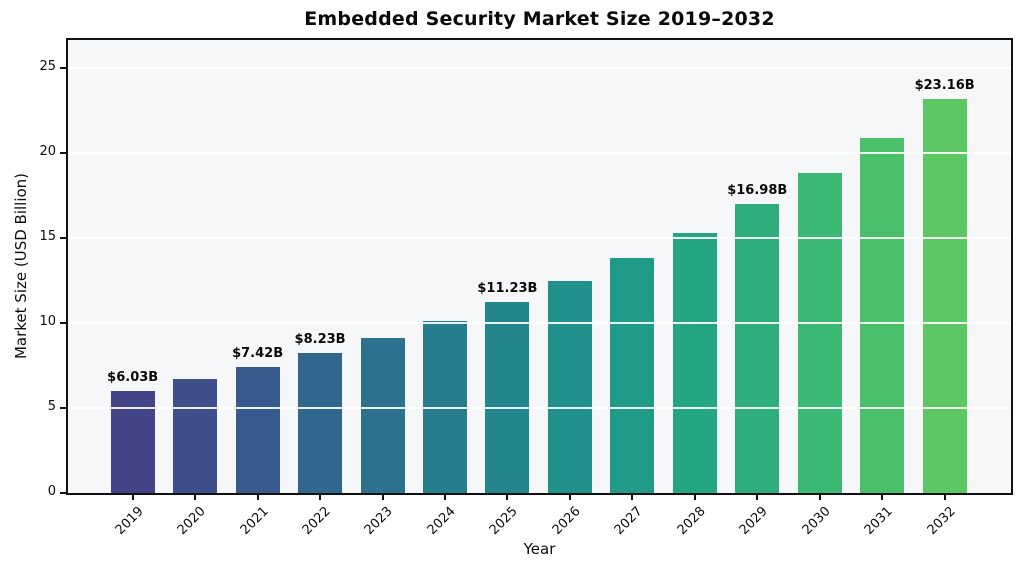  I want to click on bar-value-label: $7.42B, so click(258, 353).